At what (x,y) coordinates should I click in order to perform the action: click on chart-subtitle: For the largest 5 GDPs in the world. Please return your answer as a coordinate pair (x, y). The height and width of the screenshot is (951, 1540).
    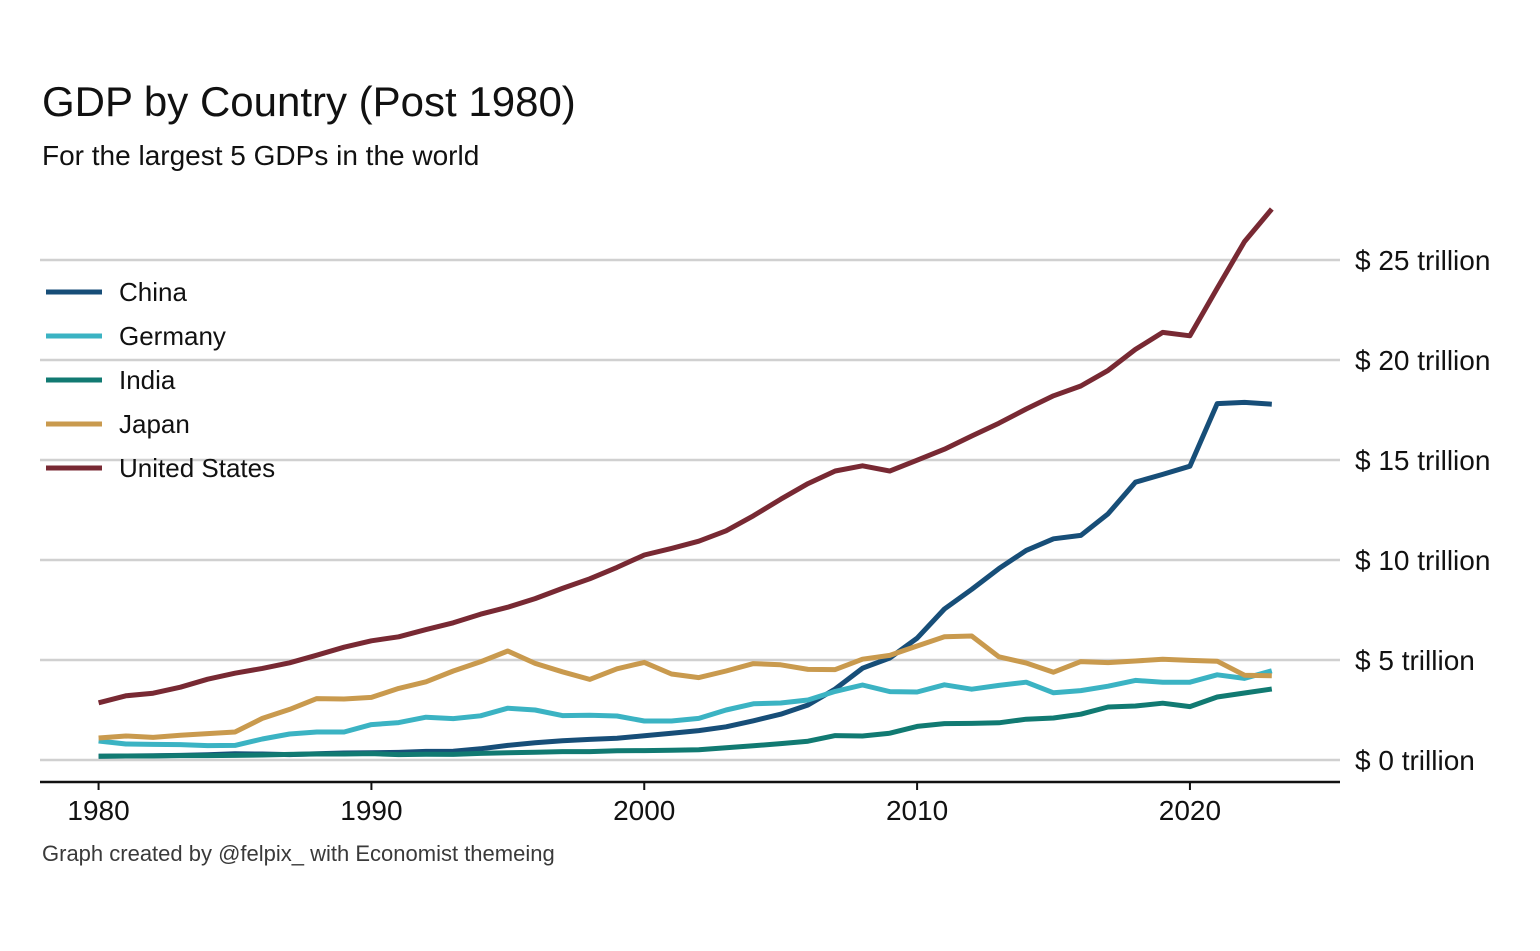
    Looking at the image, I should click on (261, 155).